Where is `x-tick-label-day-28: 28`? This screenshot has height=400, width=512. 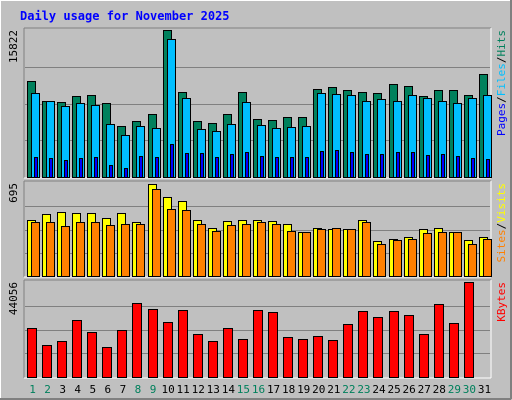
x-tick-label-day-28: 28 is located at coordinates (439, 389).